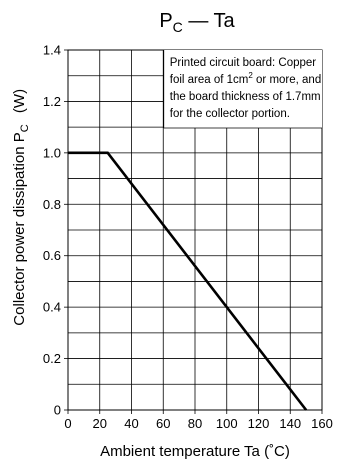  Describe the element at coordinates (57, 410) in the screenshot. I see `y-tick-label: 0` at that location.